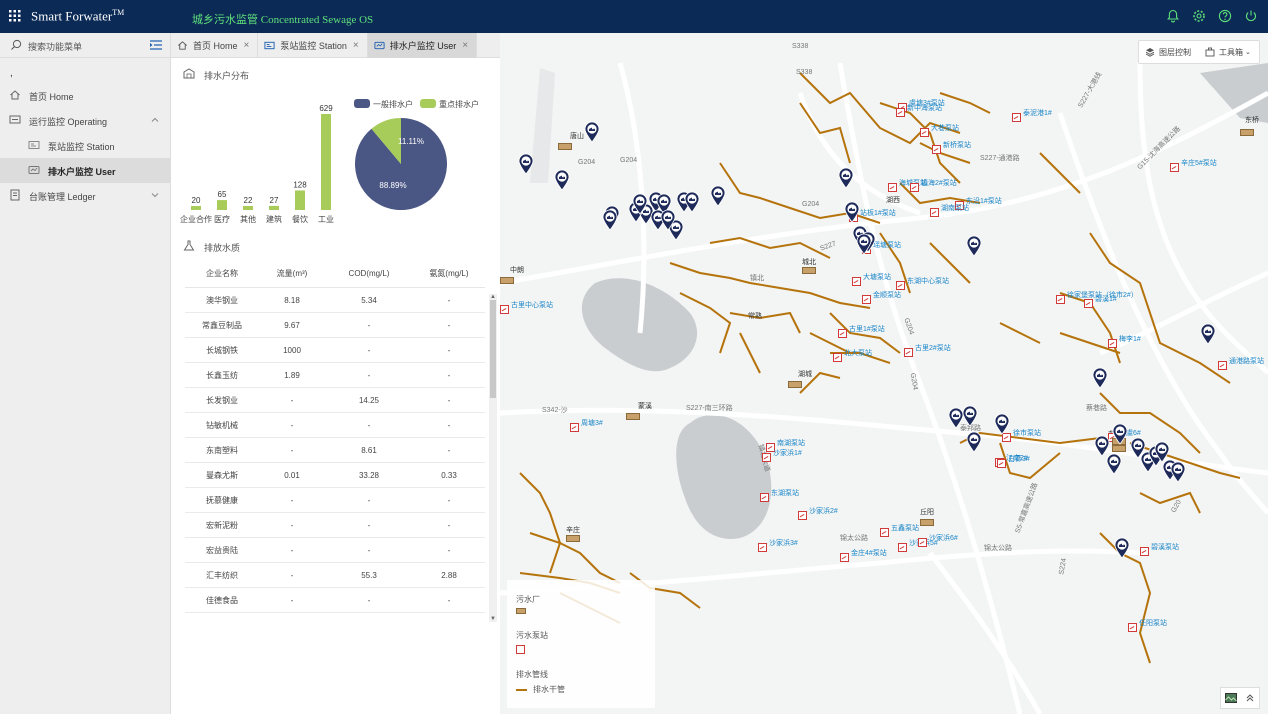  Describe the element at coordinates (887, 245) in the screenshot. I see `pump-station-label: 瑶塘泵站` at that location.